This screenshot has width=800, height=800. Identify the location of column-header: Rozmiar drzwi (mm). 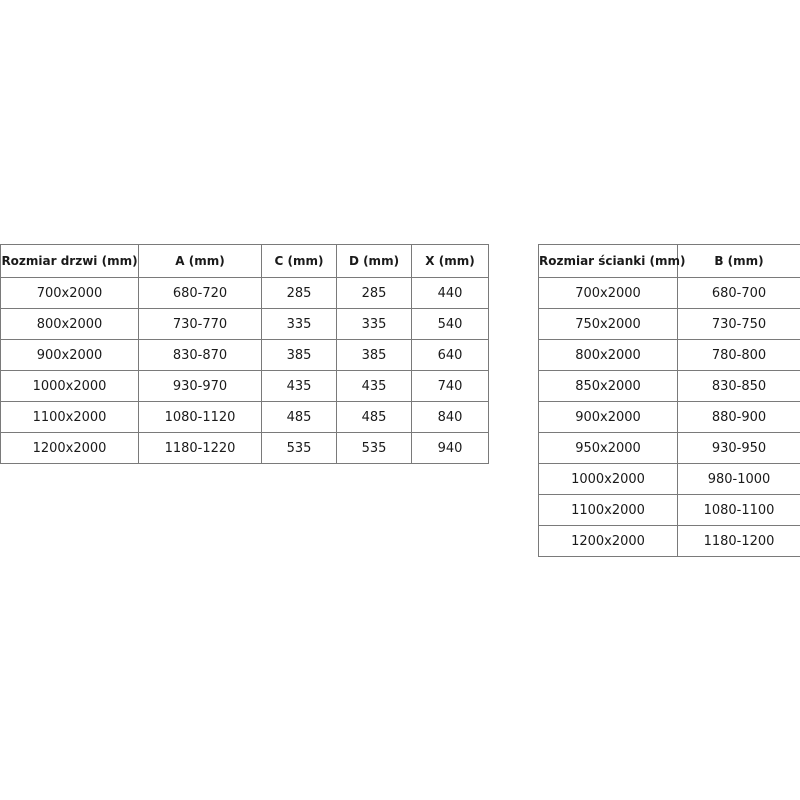
(69, 261).